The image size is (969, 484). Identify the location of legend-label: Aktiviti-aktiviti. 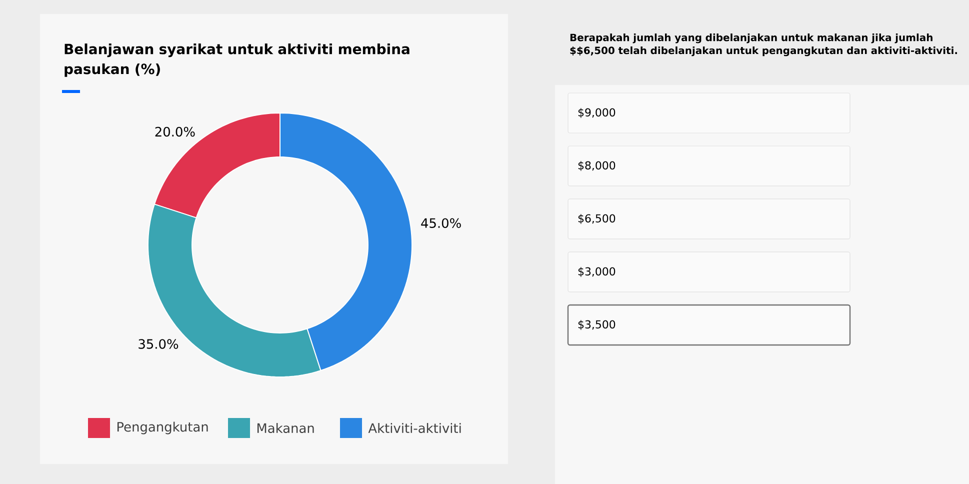
(414, 427).